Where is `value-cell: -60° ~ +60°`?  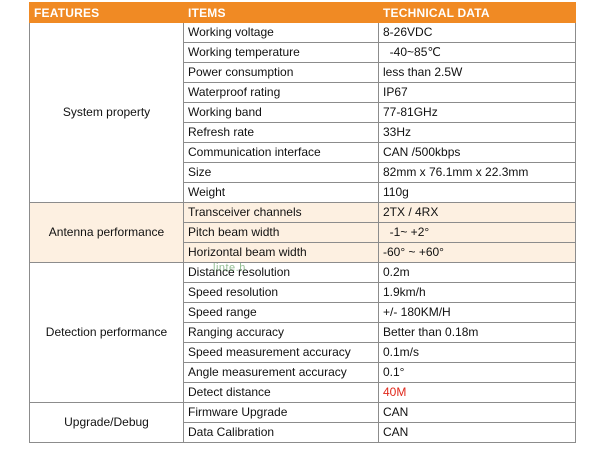 value-cell: -60° ~ +60° is located at coordinates (477, 252).